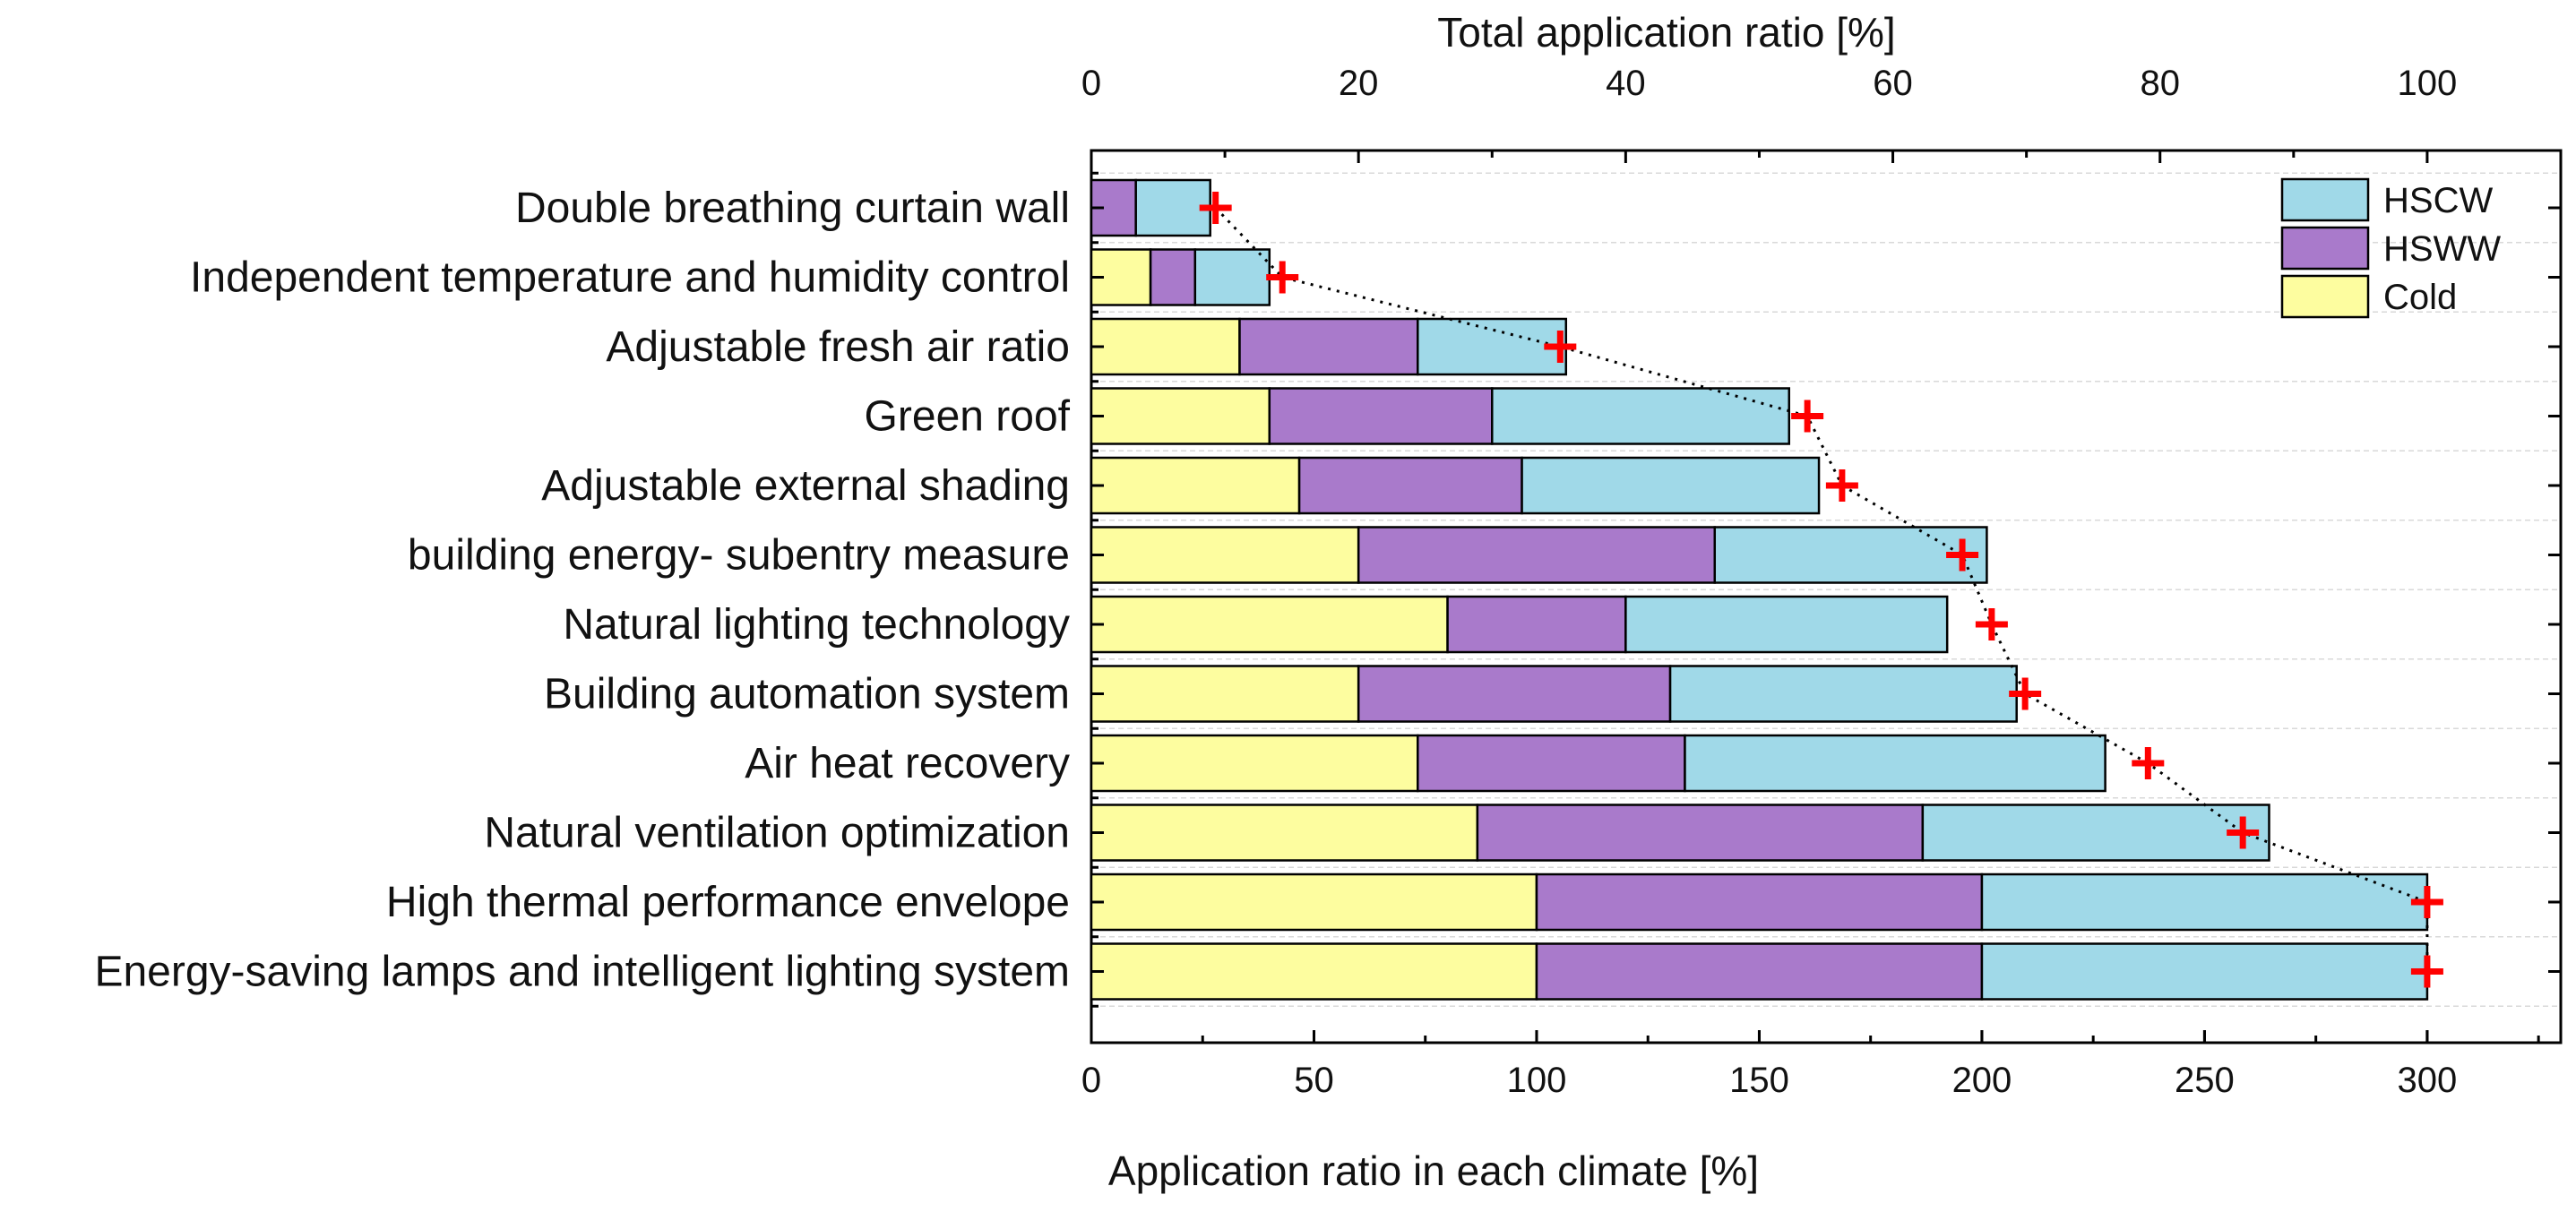 The image size is (2576, 1212). Describe the element at coordinates (1359, 83) in the screenshot. I see `x2-tick-label: 20` at that location.